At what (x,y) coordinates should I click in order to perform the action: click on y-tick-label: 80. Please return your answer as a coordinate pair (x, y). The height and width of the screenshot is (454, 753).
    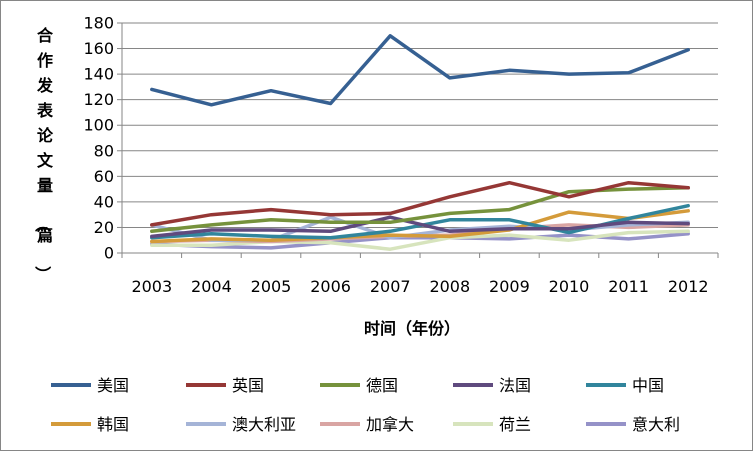
    Looking at the image, I should click on (104, 150).